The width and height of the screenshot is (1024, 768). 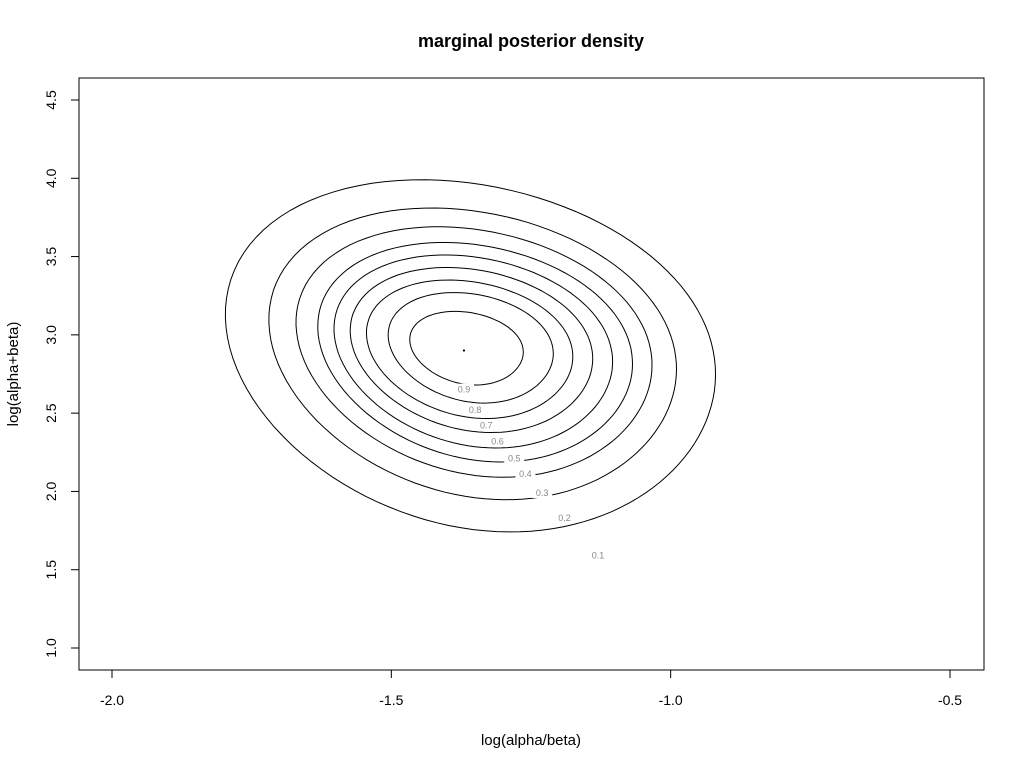 What do you see at coordinates (531, 688) in the screenshot?
I see `x-axis: -2.0 -1.5 -1.0 -0.5` at bounding box center [531, 688].